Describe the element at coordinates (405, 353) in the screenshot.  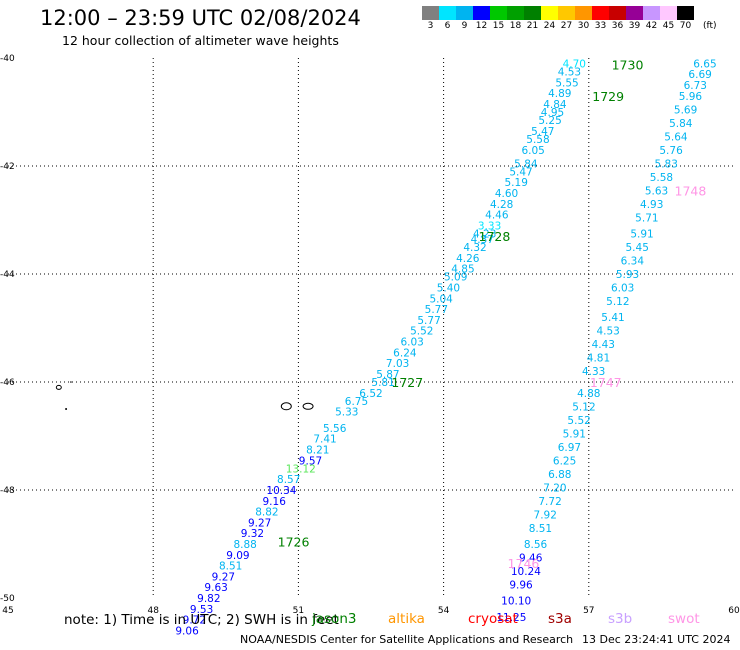
I see `wave-height-label: 6.24` at that location.